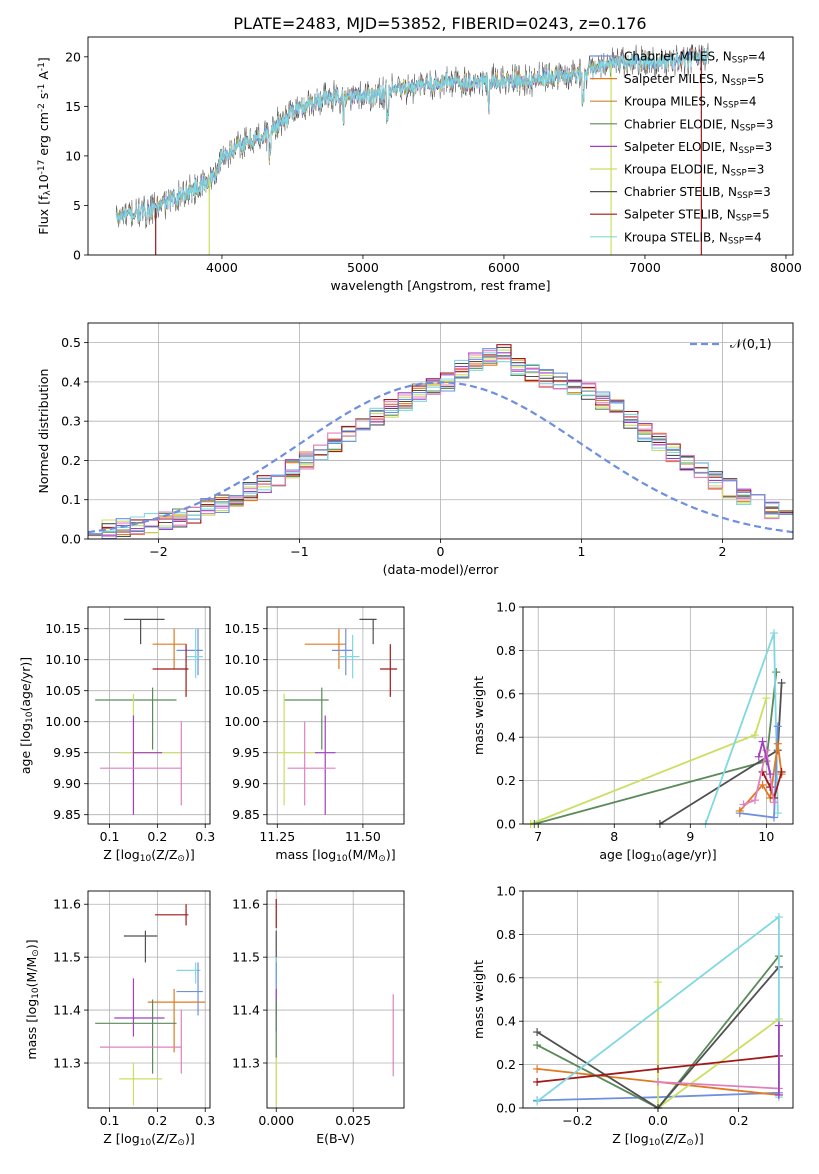 The image size is (819, 1174). Describe the element at coordinates (63, 659) in the screenshot. I see `y-tick-label: 10.10` at that location.